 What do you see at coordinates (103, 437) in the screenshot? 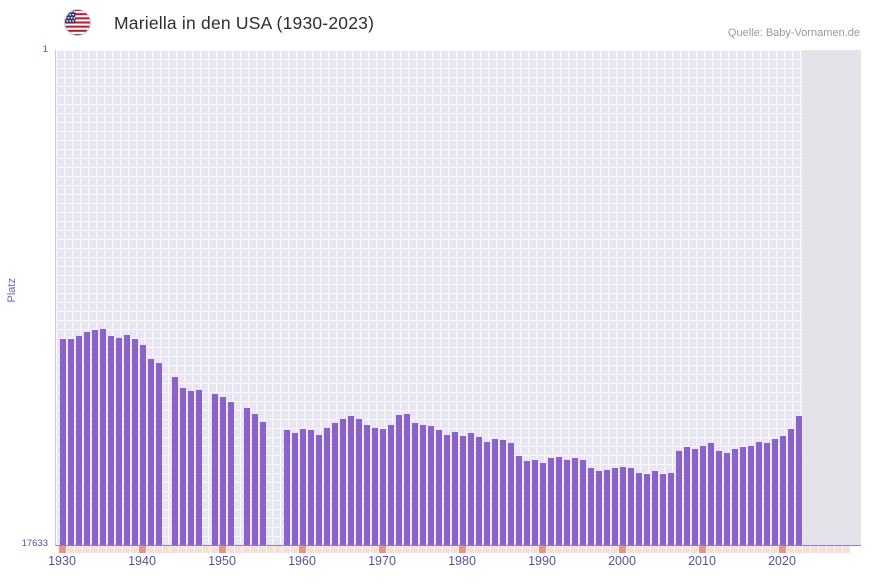
I see `bar-1935` at bounding box center [103, 437].